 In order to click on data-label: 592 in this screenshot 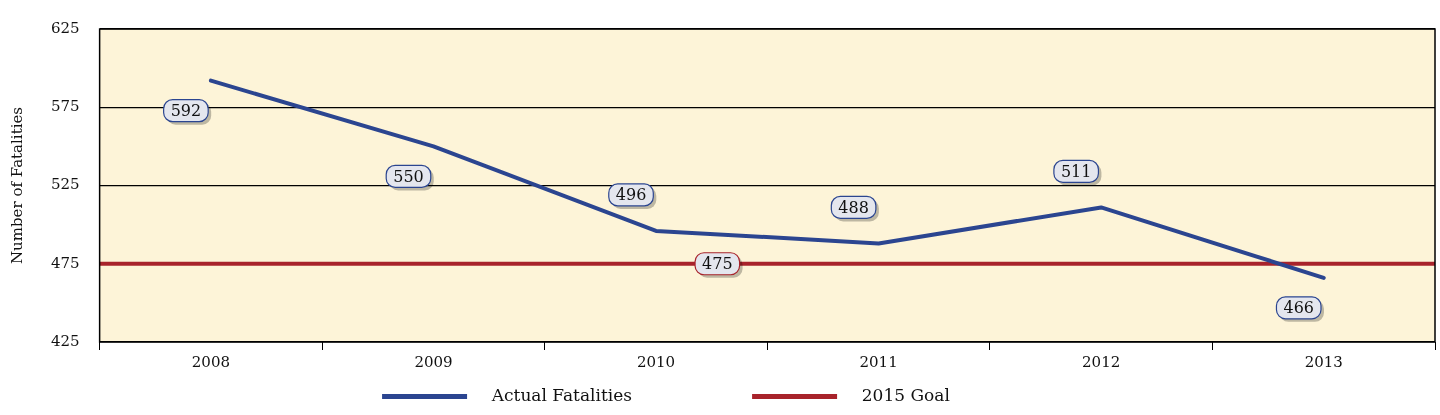, I will do `click(186, 110)`.